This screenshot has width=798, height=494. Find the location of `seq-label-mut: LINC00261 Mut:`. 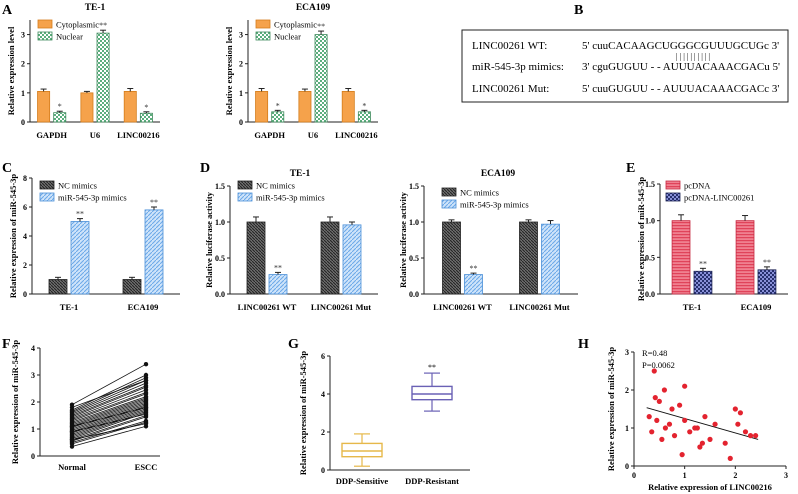

seq-label-mut: LINC00261 Mut: is located at coordinates (510, 89).